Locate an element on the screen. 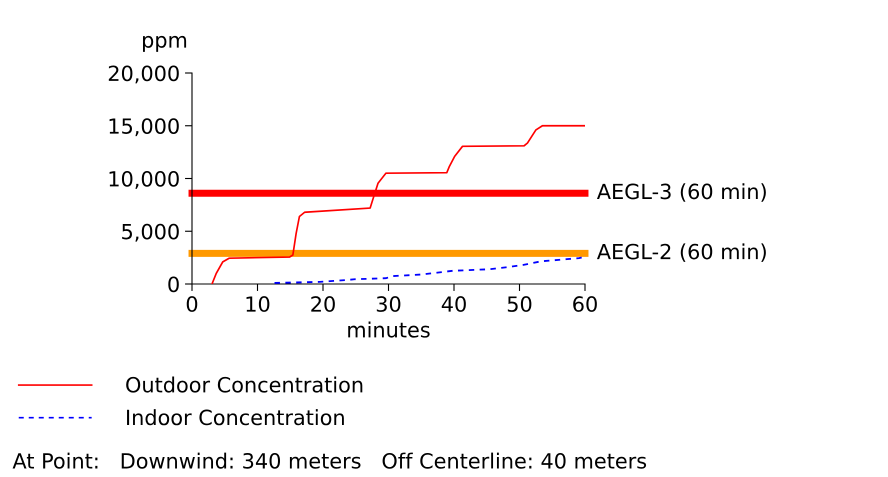  legend-label: Outdoor Concentration is located at coordinates (244, 384).